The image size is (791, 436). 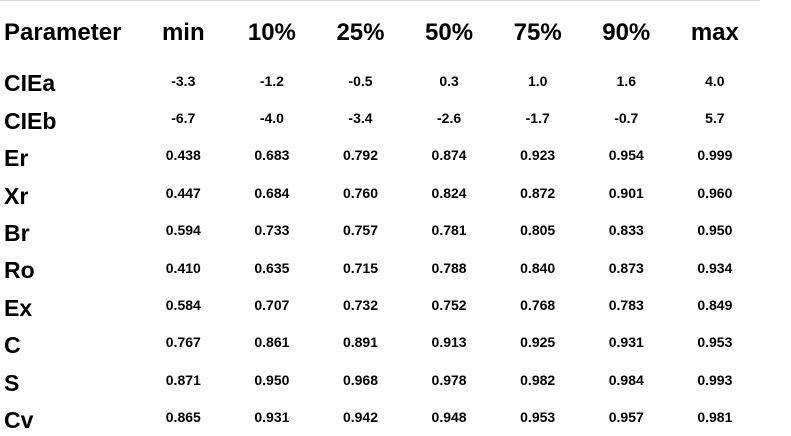 What do you see at coordinates (360, 305) in the screenshot?
I see `value-cell-p25: 0.732` at bounding box center [360, 305].